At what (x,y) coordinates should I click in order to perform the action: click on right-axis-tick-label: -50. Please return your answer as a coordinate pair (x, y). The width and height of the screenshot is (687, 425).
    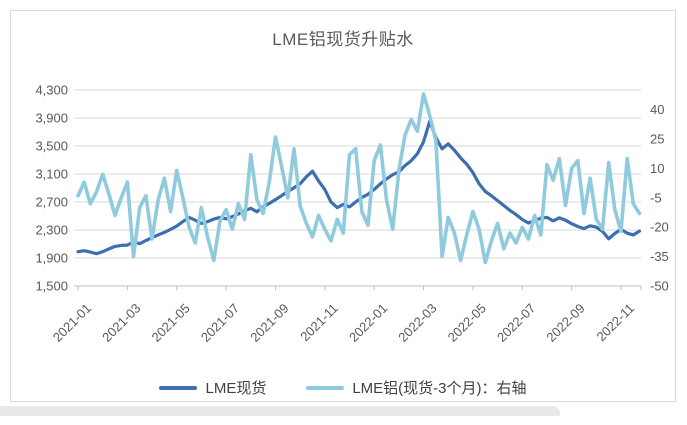
    Looking at the image, I should click on (659, 286).